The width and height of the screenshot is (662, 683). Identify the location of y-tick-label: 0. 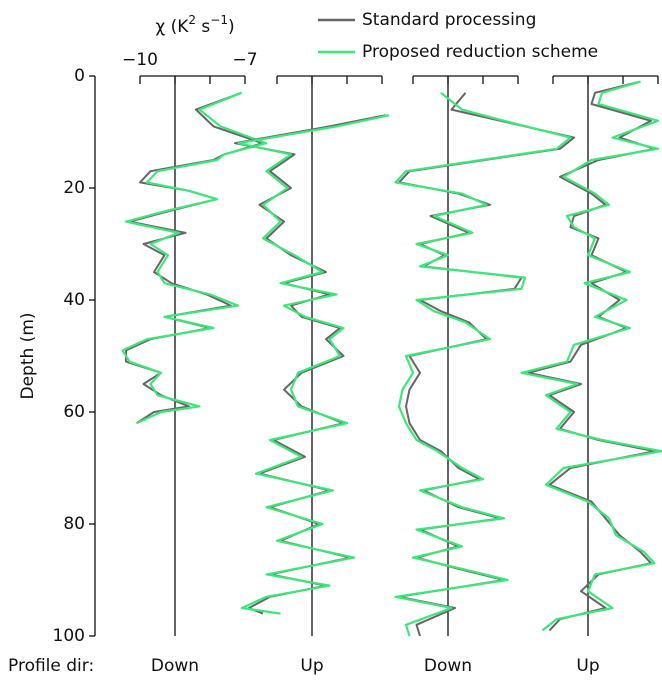
(79, 76).